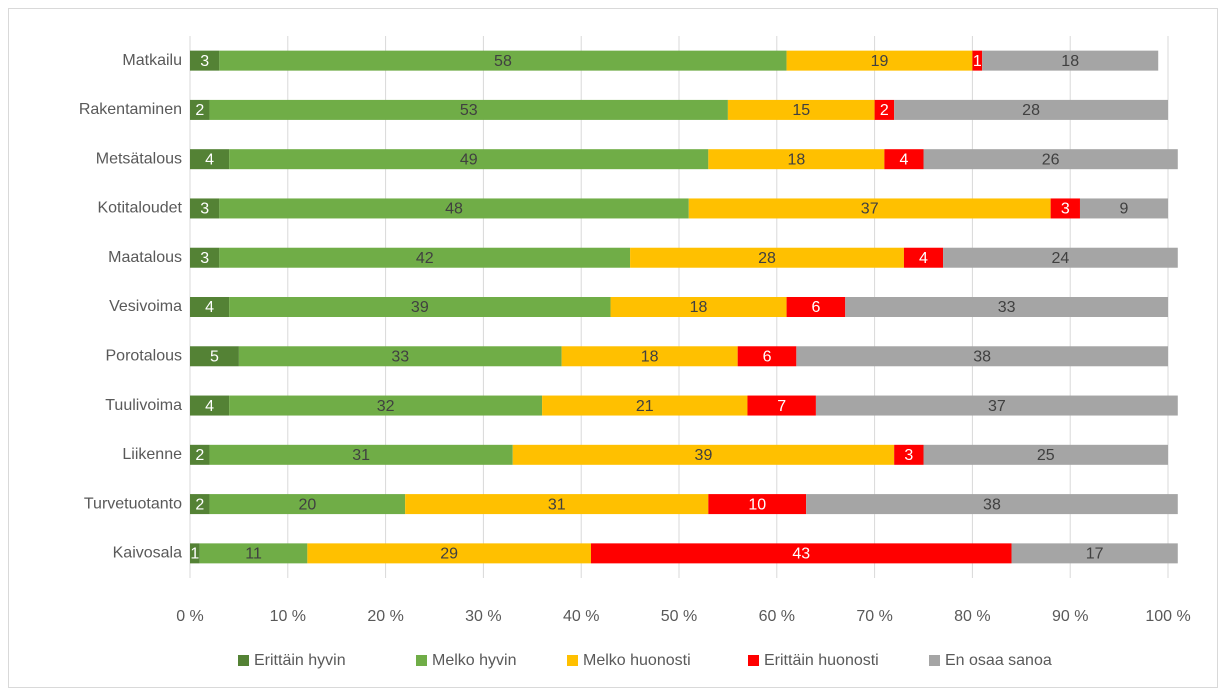 This screenshot has width=1226, height=695. Describe the element at coordinates (130, 109) in the screenshot. I see `y-tick-label: Rakentaminen` at that location.